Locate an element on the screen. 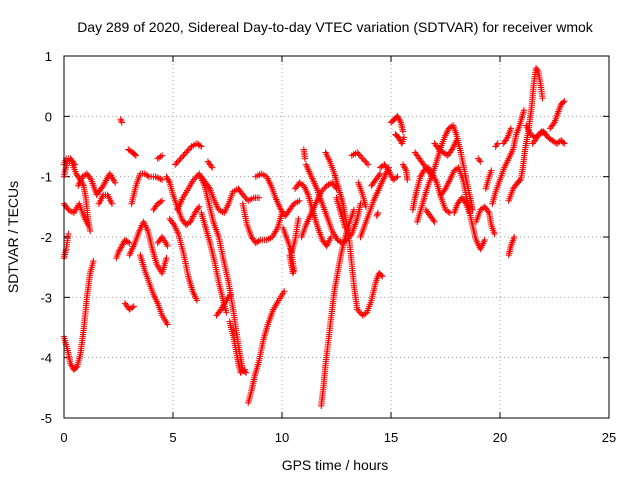 The width and height of the screenshot is (640, 480). y-tick-label: -2 is located at coordinates (46, 237).